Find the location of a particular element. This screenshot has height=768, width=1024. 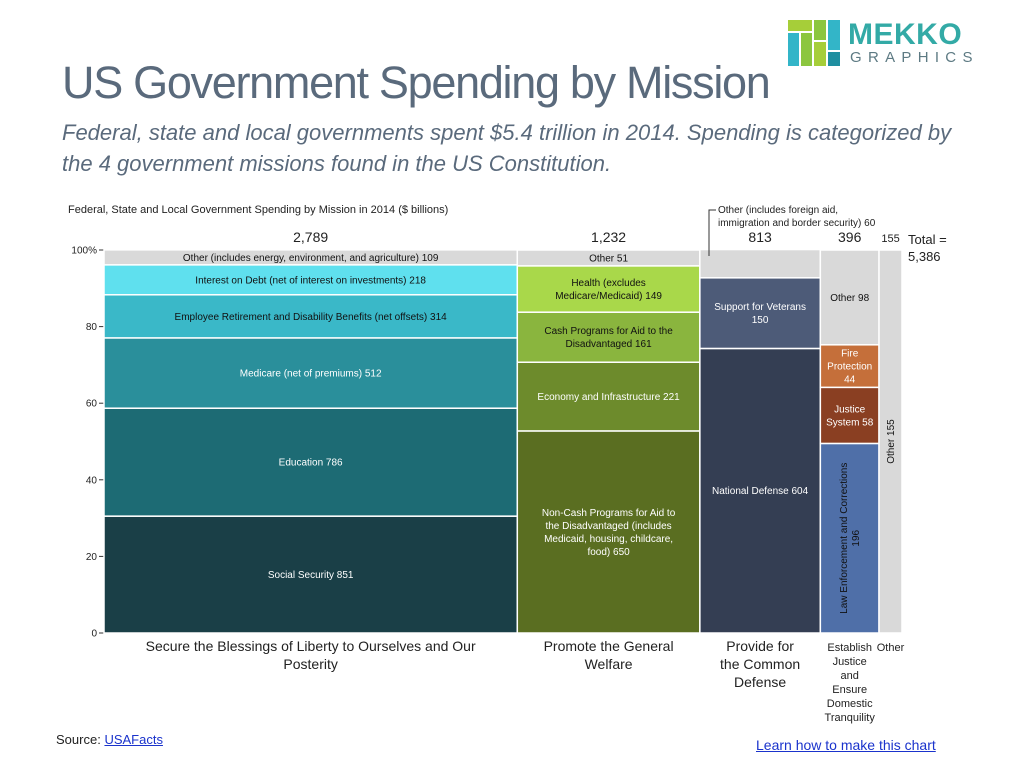

y-tick-label: 60 is located at coordinates (92, 404).